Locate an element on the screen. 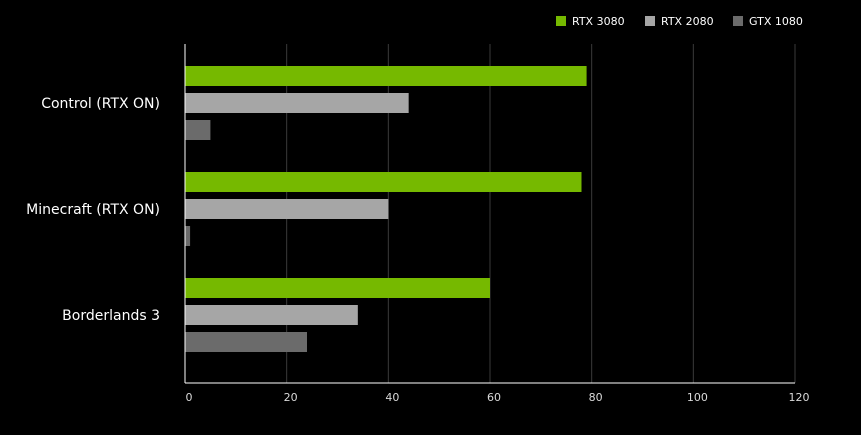 Image resolution: width=861 pixels, height=435 pixels. x-tick-label: 40 is located at coordinates (392, 397).